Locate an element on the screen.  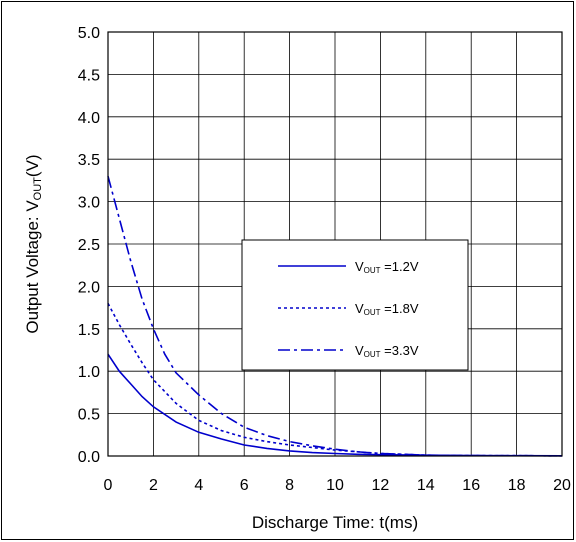
legend: VOUT =1.2V VOUT =1.8V VOUT =3.3V is located at coordinates (355, 305).